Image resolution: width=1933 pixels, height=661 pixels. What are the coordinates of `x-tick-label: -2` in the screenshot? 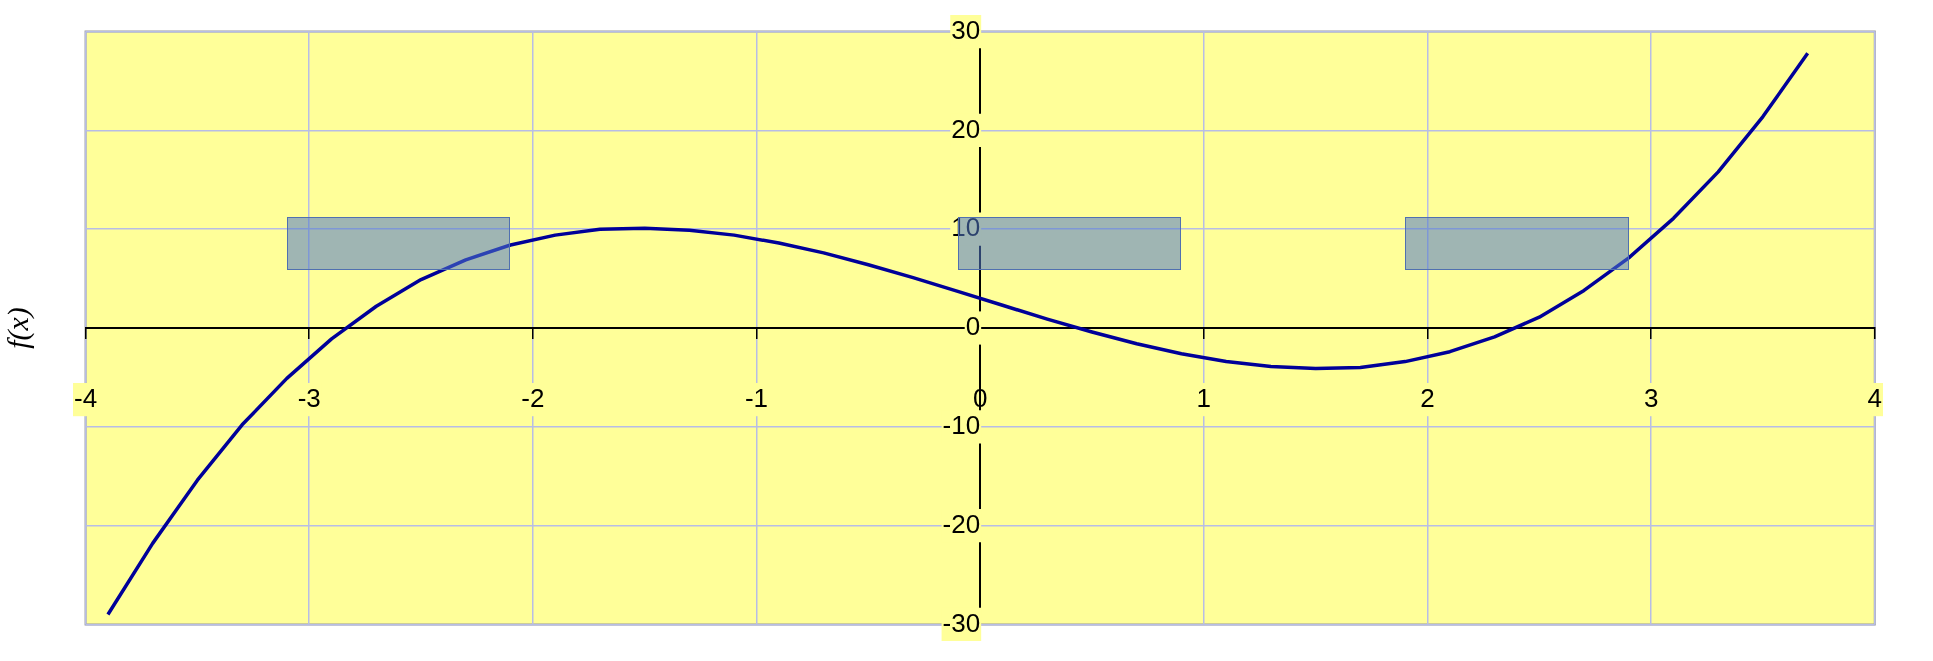 It's located at (533, 397).